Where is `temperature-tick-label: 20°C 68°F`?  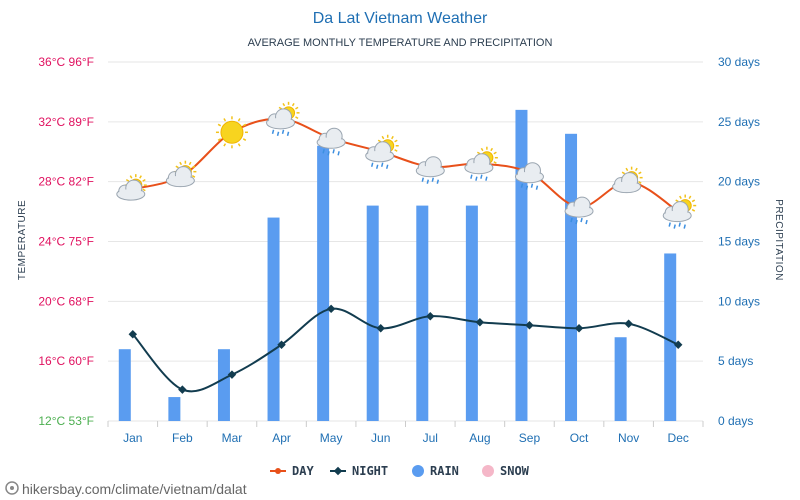
temperature-tick-label: 20°C 68°F is located at coordinates (66, 301).